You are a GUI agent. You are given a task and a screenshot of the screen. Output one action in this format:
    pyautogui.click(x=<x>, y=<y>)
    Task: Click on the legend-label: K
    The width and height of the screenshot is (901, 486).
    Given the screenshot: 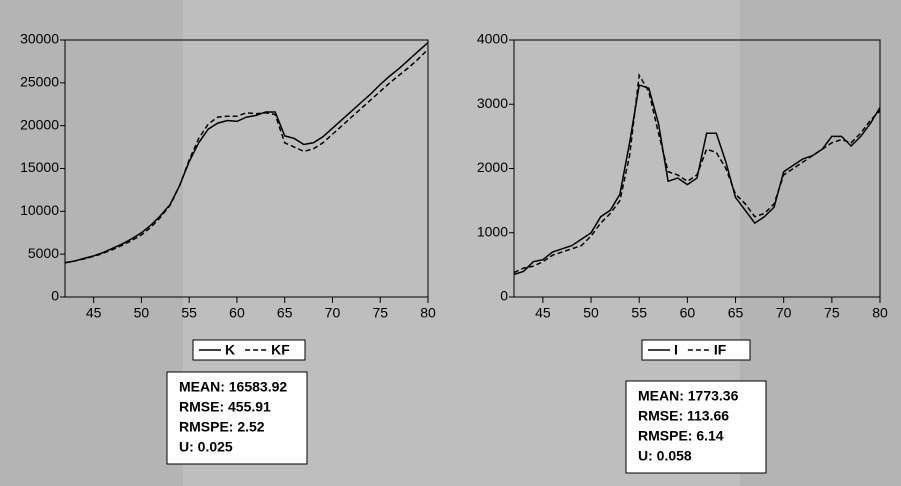 What is the action you would take?
    pyautogui.click(x=230, y=350)
    